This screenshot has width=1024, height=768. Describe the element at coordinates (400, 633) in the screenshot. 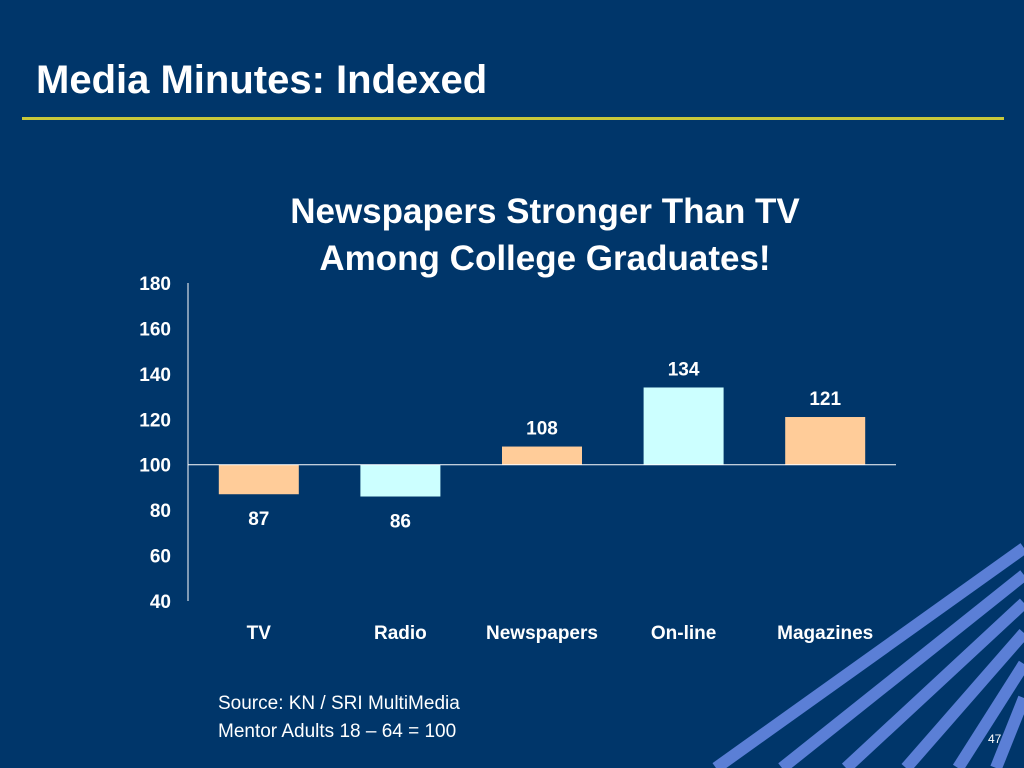

I see `x-tick-label: Radio` at that location.